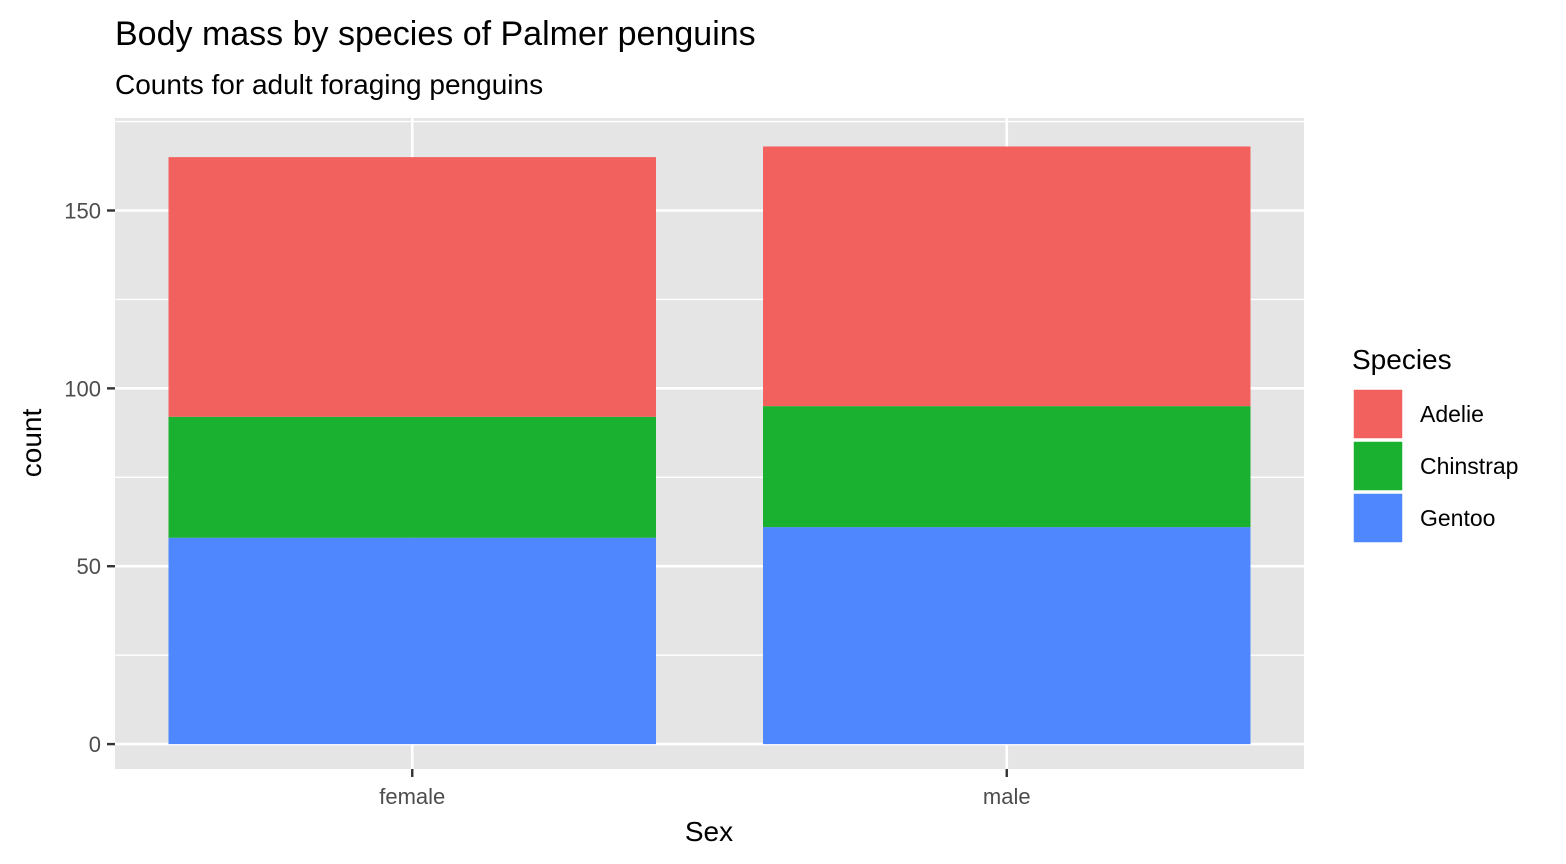 This screenshot has height=864, width=1566. I want to click on legend-title: Species, so click(1402, 359).